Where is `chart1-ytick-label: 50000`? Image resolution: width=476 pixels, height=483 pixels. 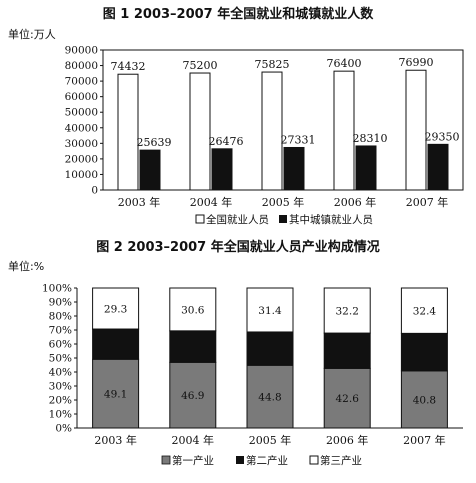 chart1-ytick-label: 50000 is located at coordinates (81, 113).